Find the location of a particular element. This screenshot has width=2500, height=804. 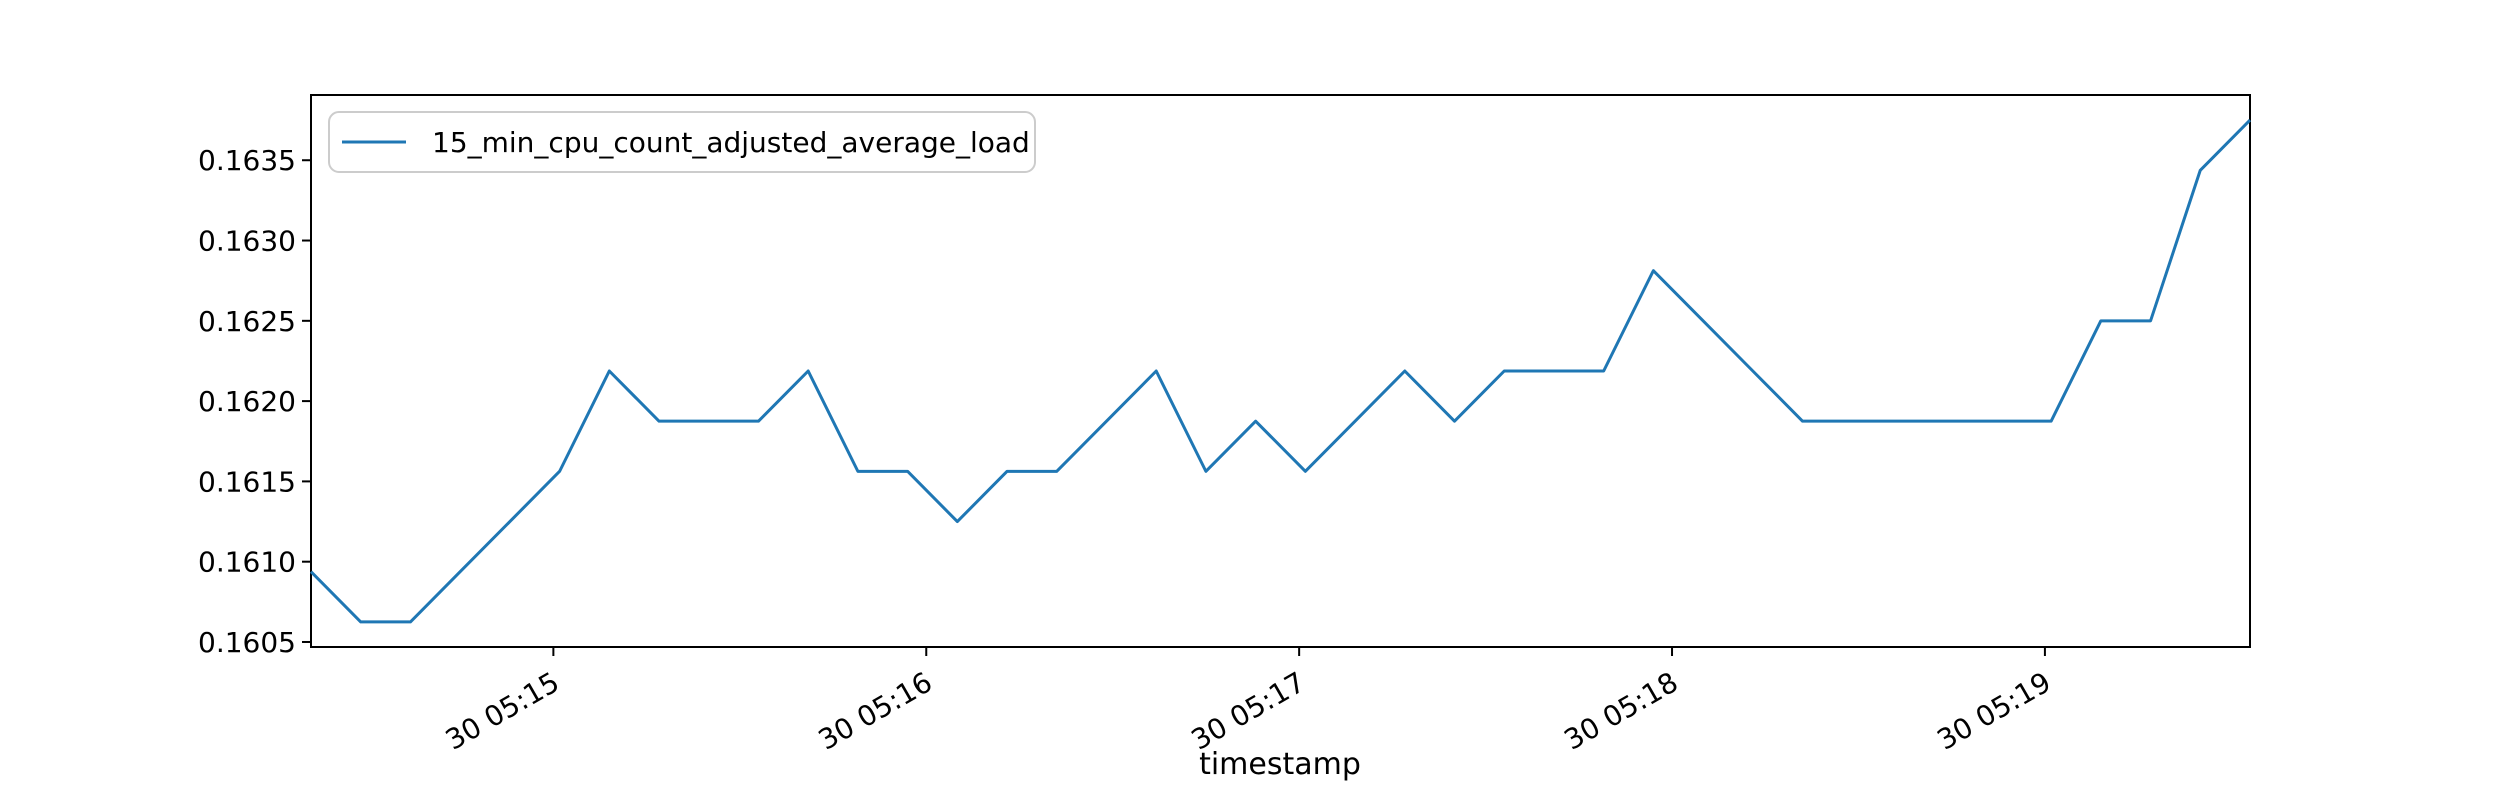

x-tick-label: 30 05:17 is located at coordinates (1248, 710).